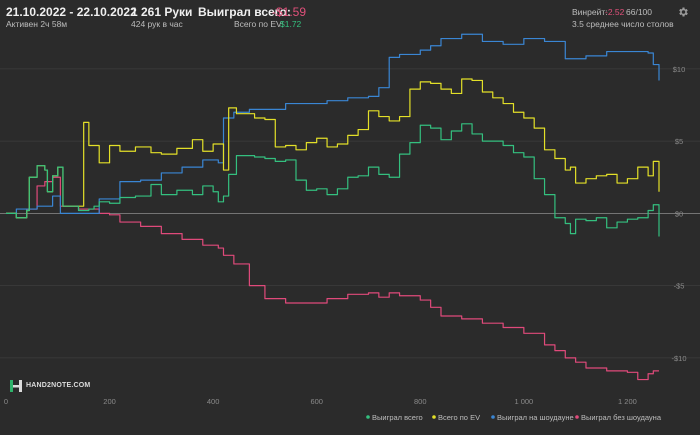 This screenshot has height=435, width=700. I want to click on y-axis: $10 $5 $0 -$5 -$10, so click(678, 214).